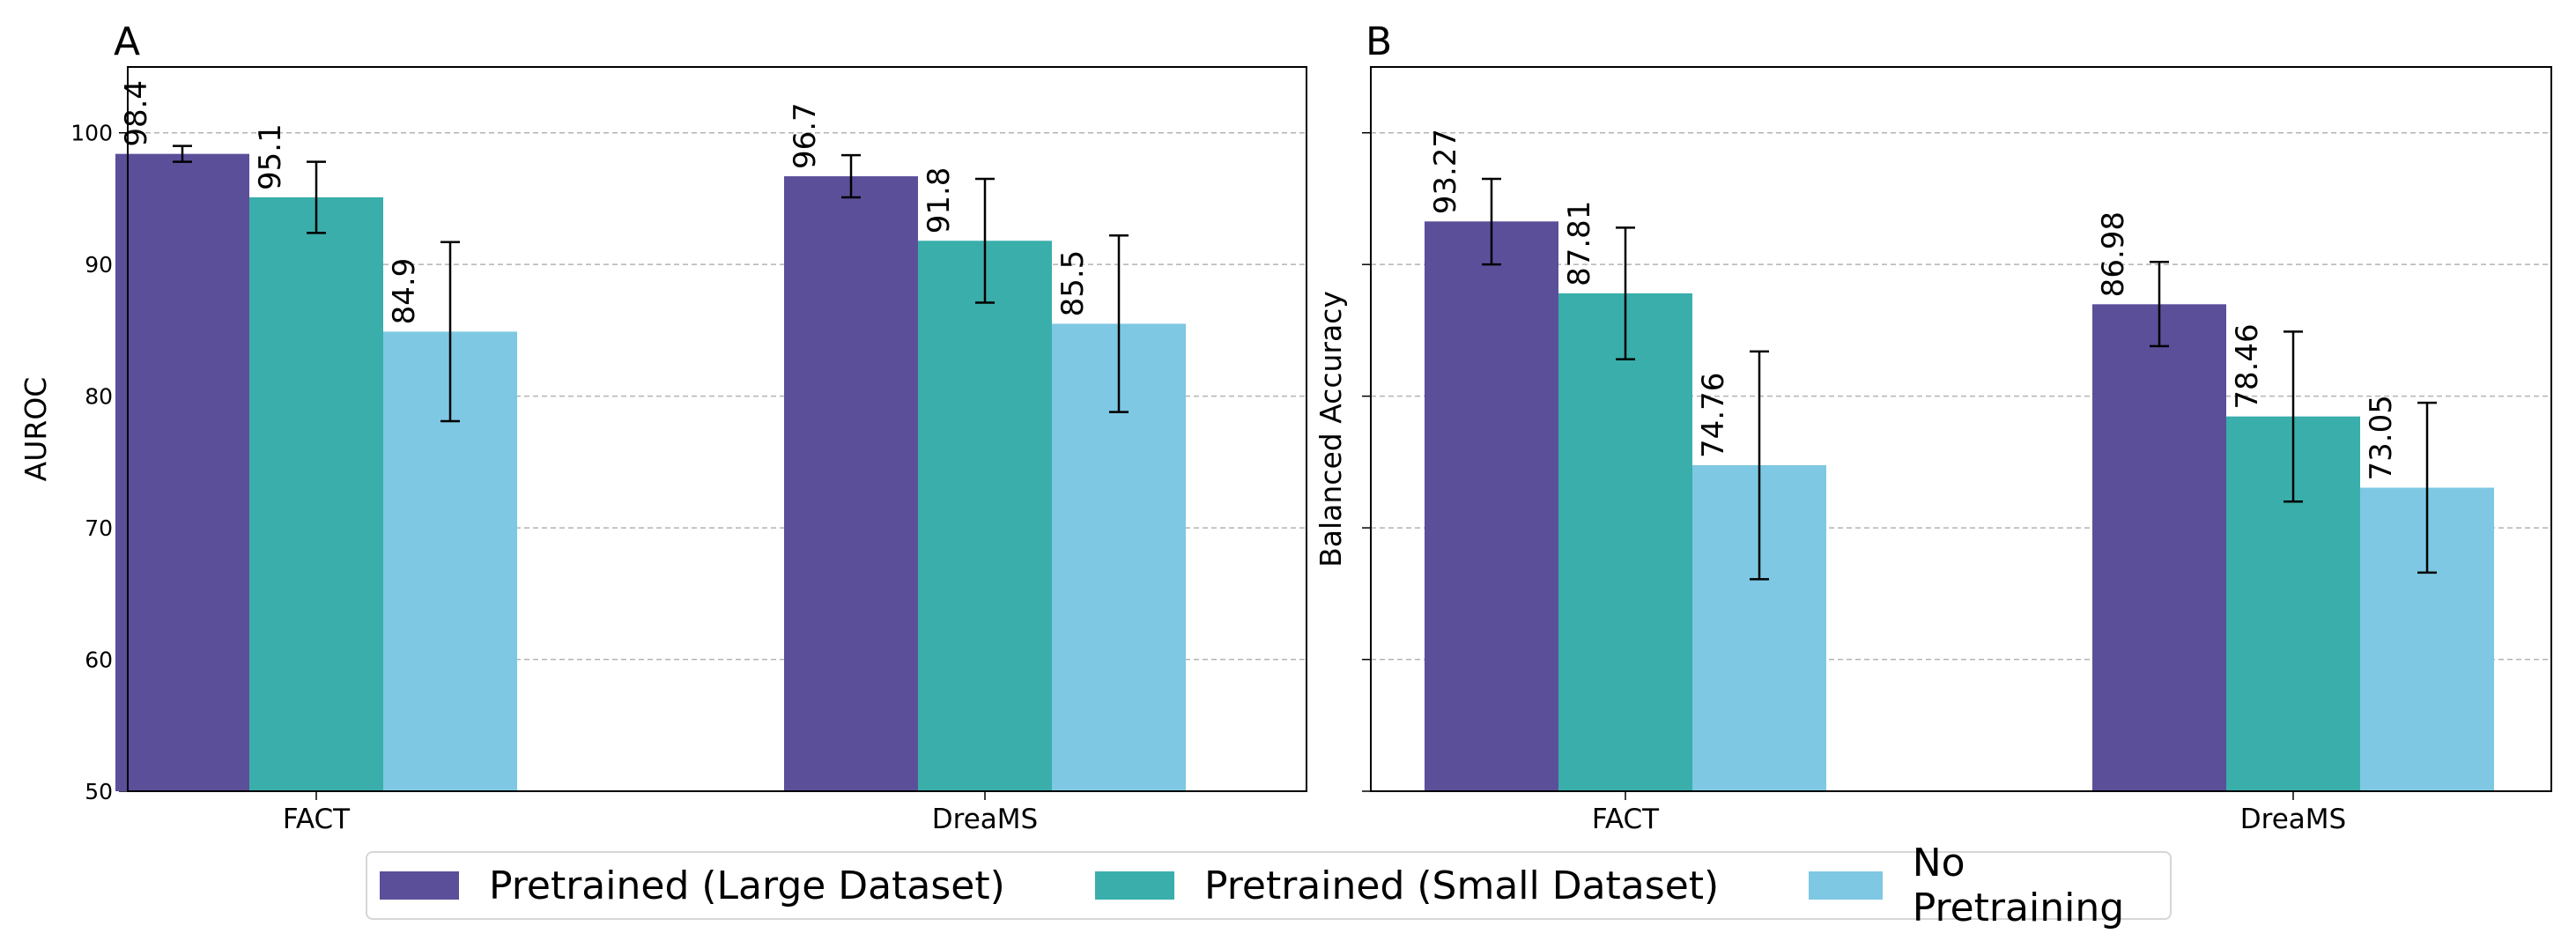 This screenshot has height=941, width=2576. I want to click on legend-swatch-large, so click(420, 885).